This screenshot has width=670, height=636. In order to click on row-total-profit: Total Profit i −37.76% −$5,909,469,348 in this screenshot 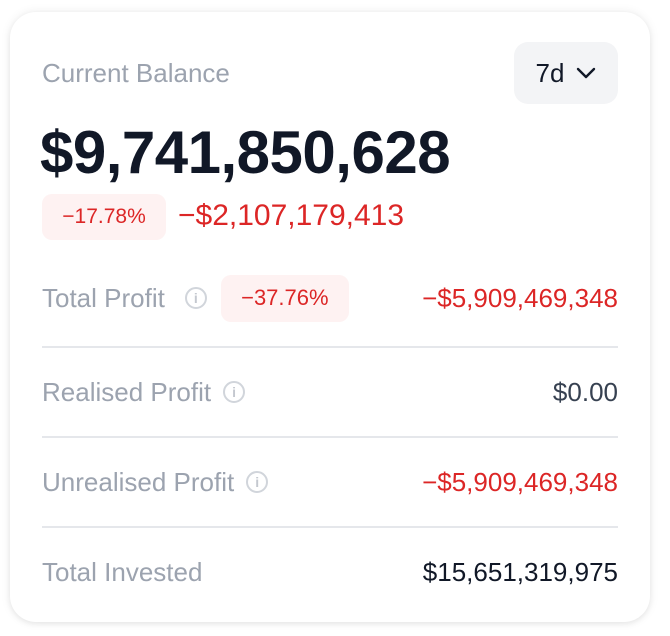, I will do `click(330, 298)`.